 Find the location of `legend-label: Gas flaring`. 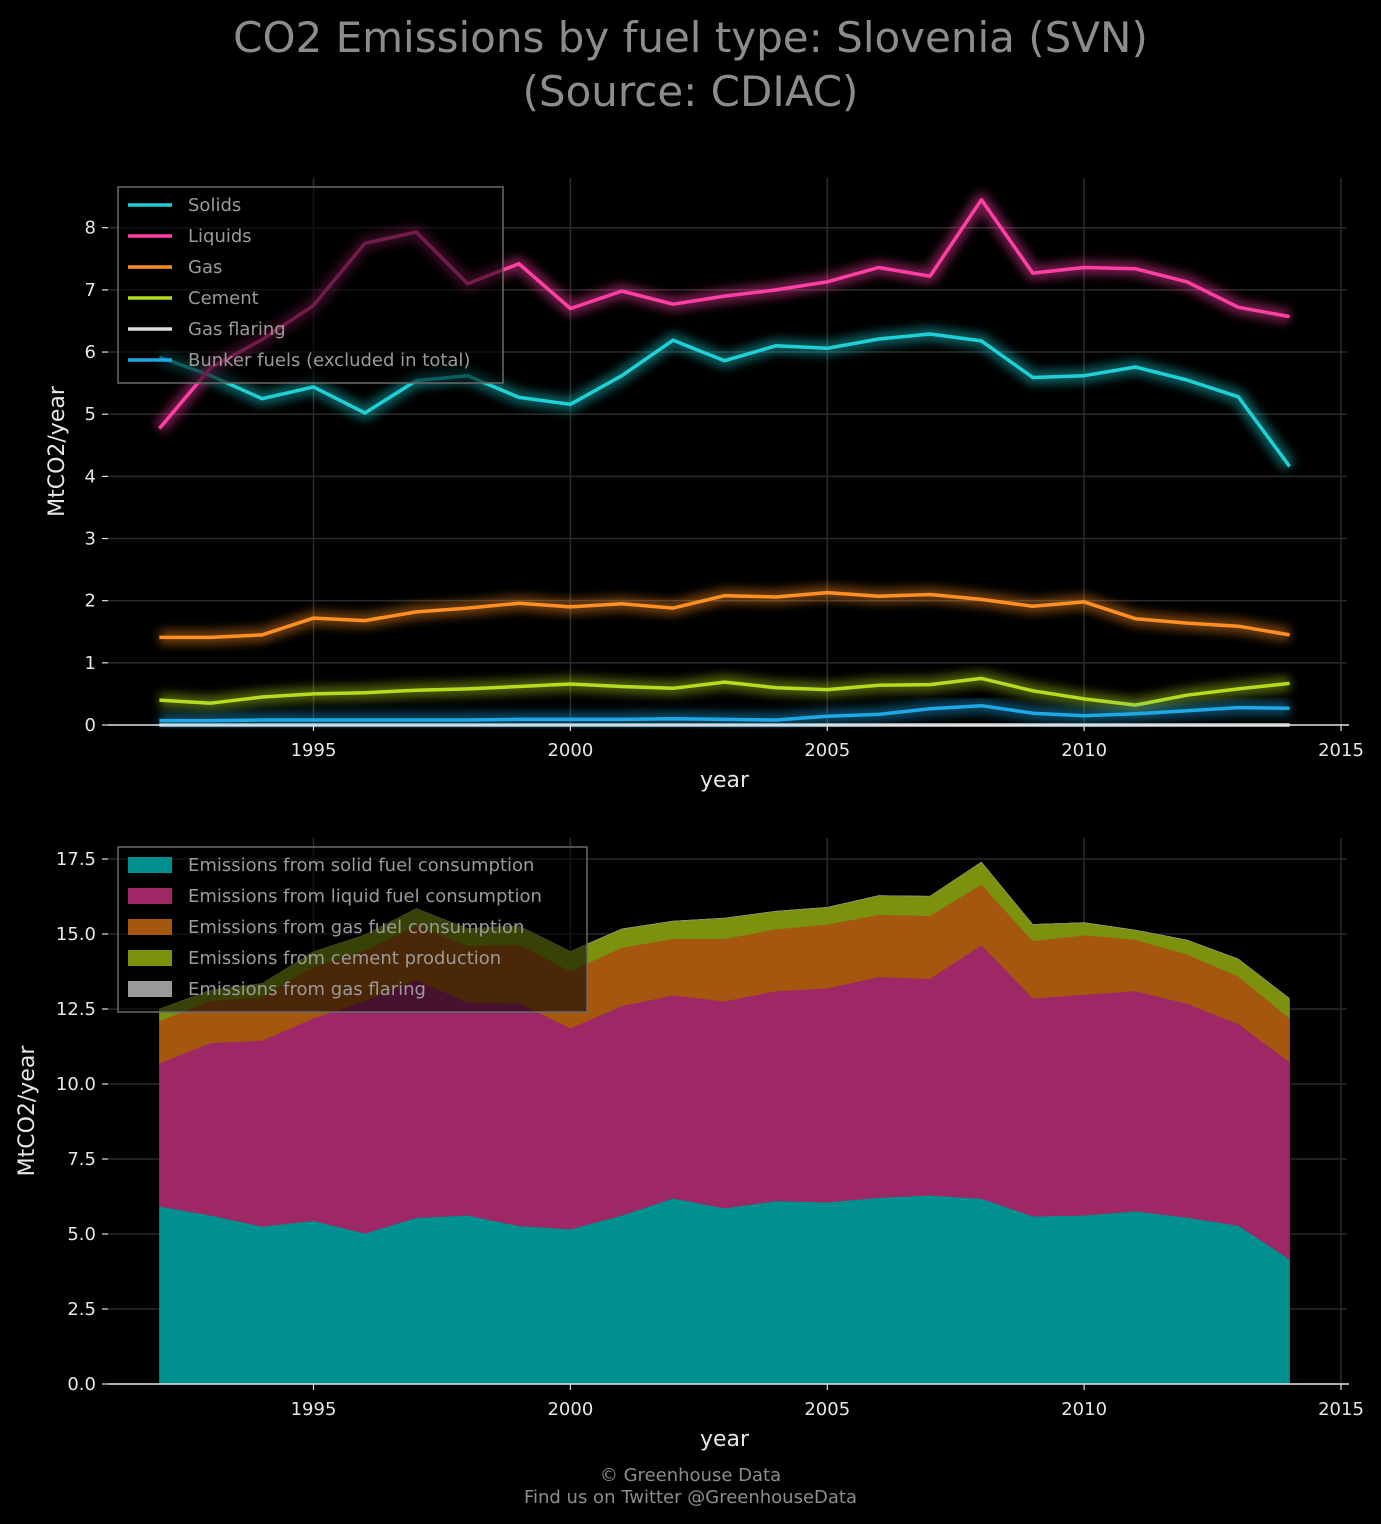

legend-label: Gas flaring is located at coordinates (237, 329).